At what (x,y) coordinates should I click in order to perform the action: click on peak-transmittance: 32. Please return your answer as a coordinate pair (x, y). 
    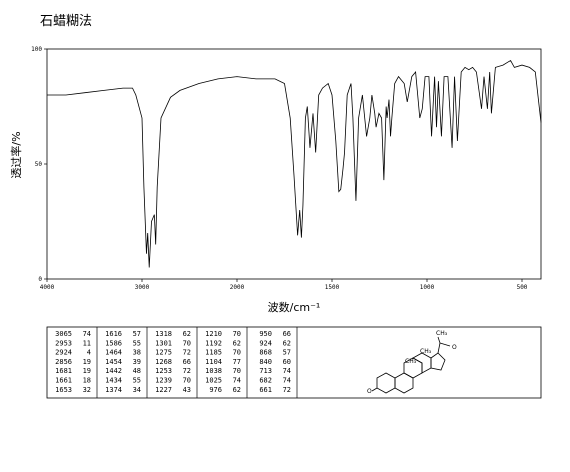
    Looking at the image, I should click on (87, 390).